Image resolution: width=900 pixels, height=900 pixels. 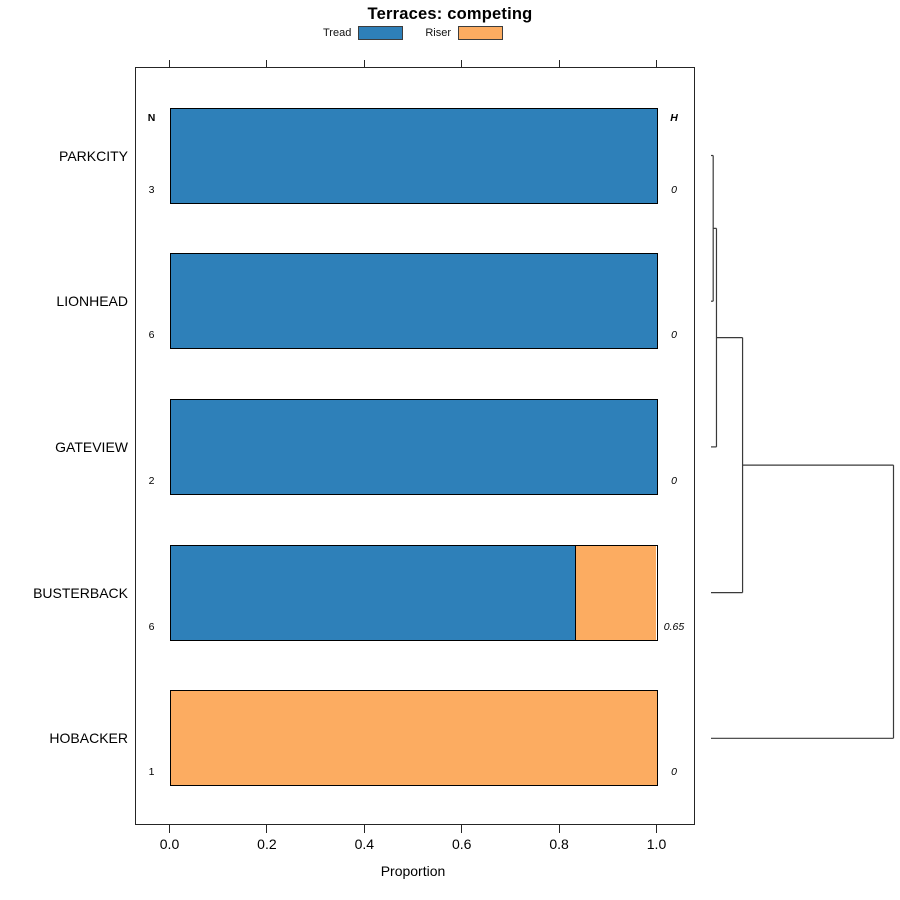 I want to click on x-axis-tick-label: 0.2, so click(x=267, y=844).